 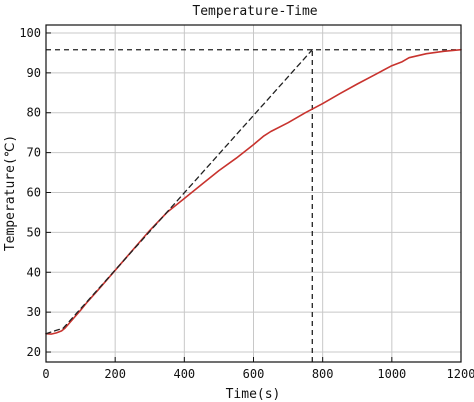 I want to click on y-tick-label: 40, so click(x=34, y=272).